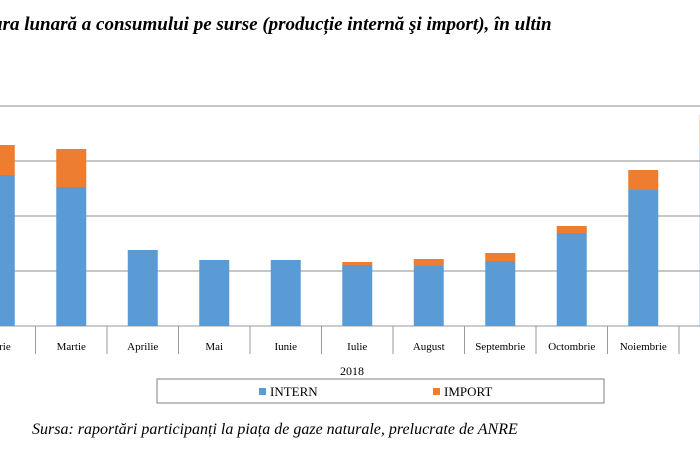  What do you see at coordinates (71, 347) in the screenshot?
I see `tick-label-martie: Martie` at bounding box center [71, 347].